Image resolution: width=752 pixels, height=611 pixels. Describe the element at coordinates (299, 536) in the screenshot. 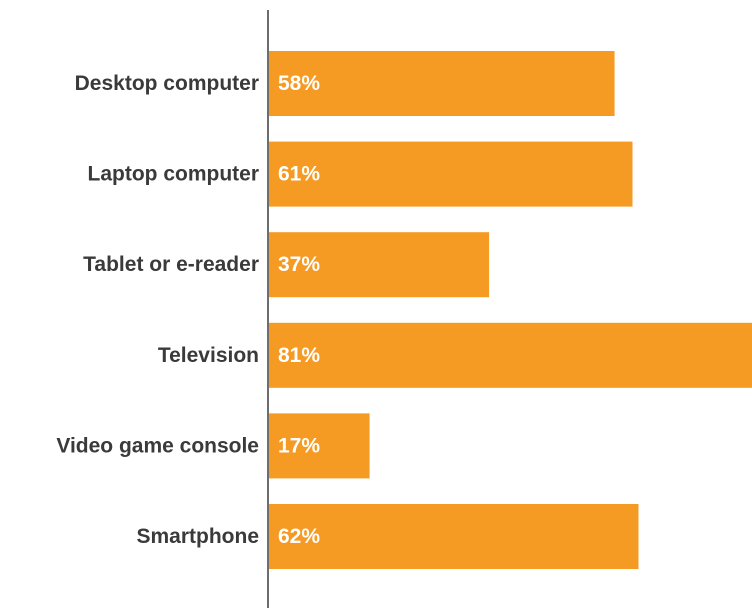

I see `value-label-smartphone: 62%` at that location.